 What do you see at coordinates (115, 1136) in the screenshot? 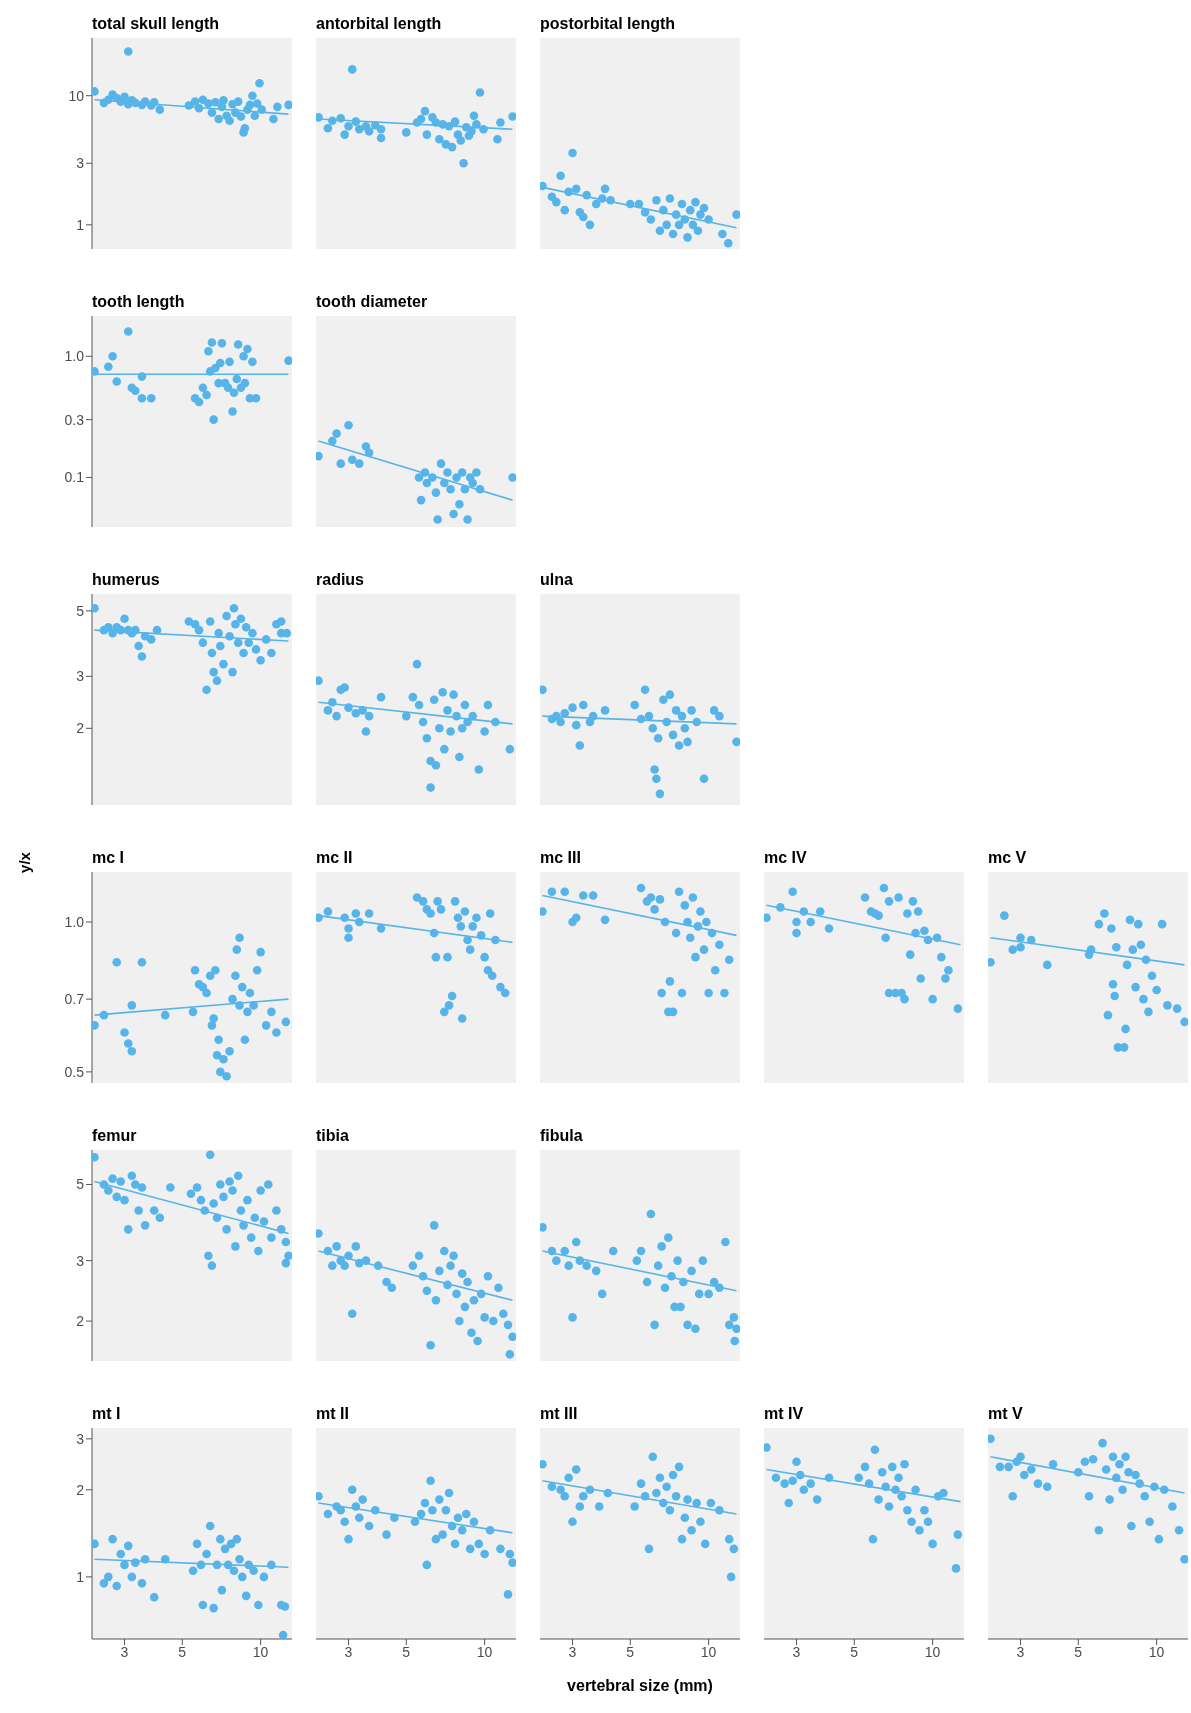
I see `chart-title: femur` at bounding box center [115, 1136].